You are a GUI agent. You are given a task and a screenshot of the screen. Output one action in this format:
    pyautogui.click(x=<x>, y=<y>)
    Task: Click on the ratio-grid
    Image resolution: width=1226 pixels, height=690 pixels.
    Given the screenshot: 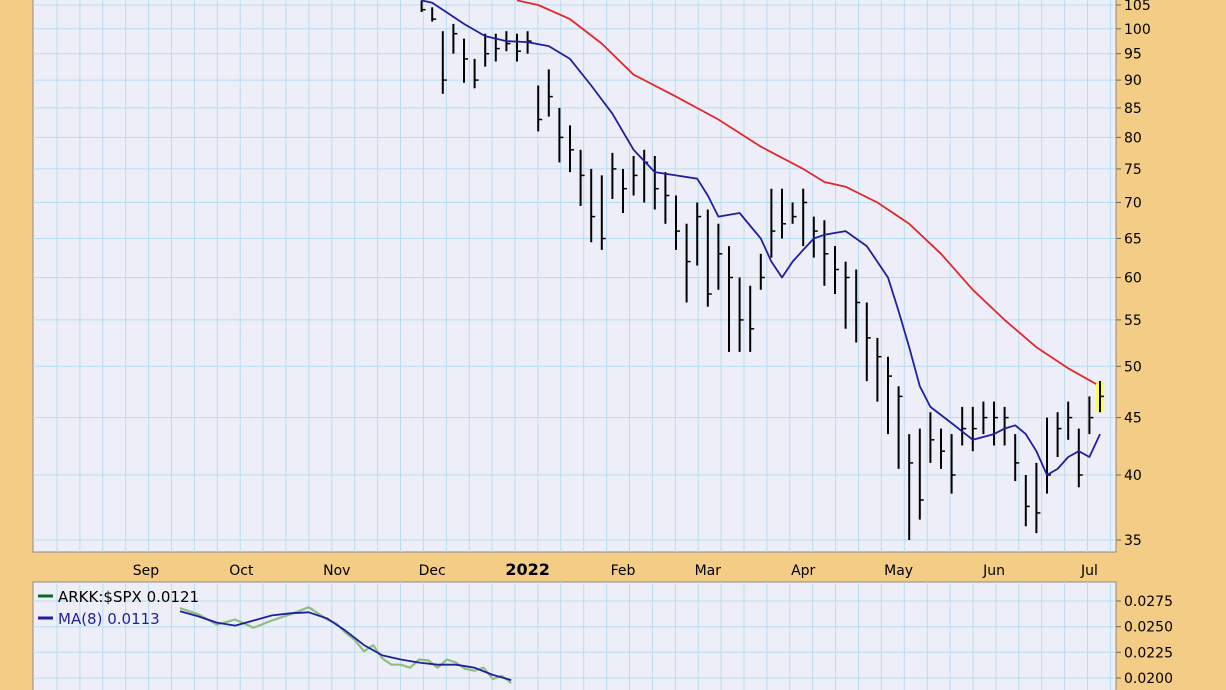 What is the action you would take?
    pyautogui.click(x=574, y=636)
    